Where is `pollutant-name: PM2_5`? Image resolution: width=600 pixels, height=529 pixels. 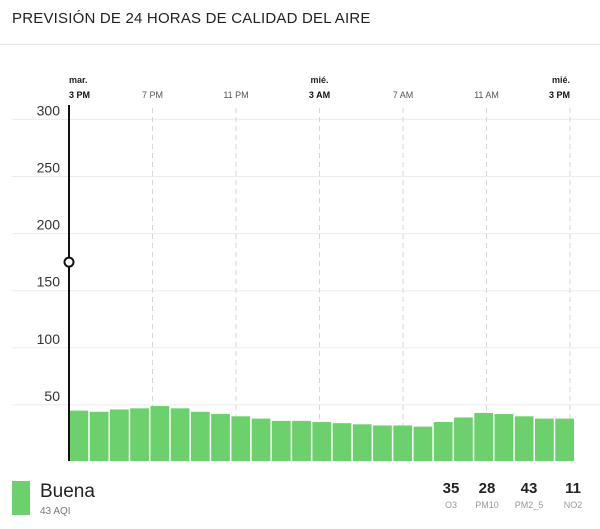
pollutant-name: PM2_5 is located at coordinates (529, 505).